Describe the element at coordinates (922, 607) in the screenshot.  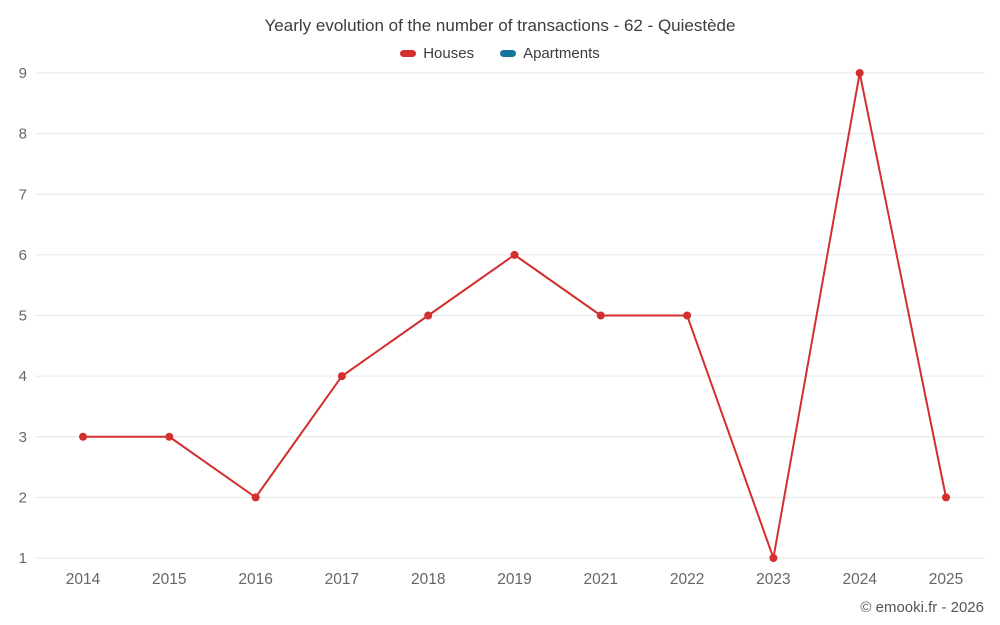
I see `copyright-text: © emooki.fr - 2026` at that location.